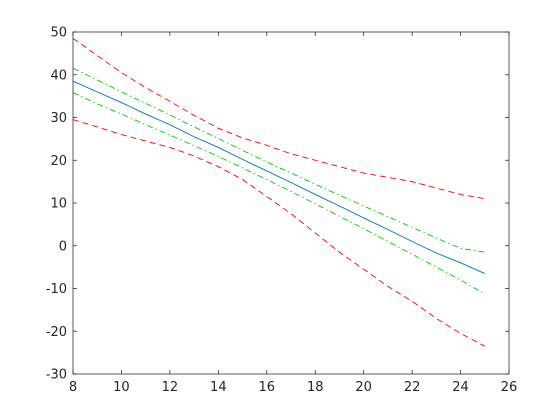 The image size is (560, 420). I want to click on y-tick-label: 0, so click(63, 246).